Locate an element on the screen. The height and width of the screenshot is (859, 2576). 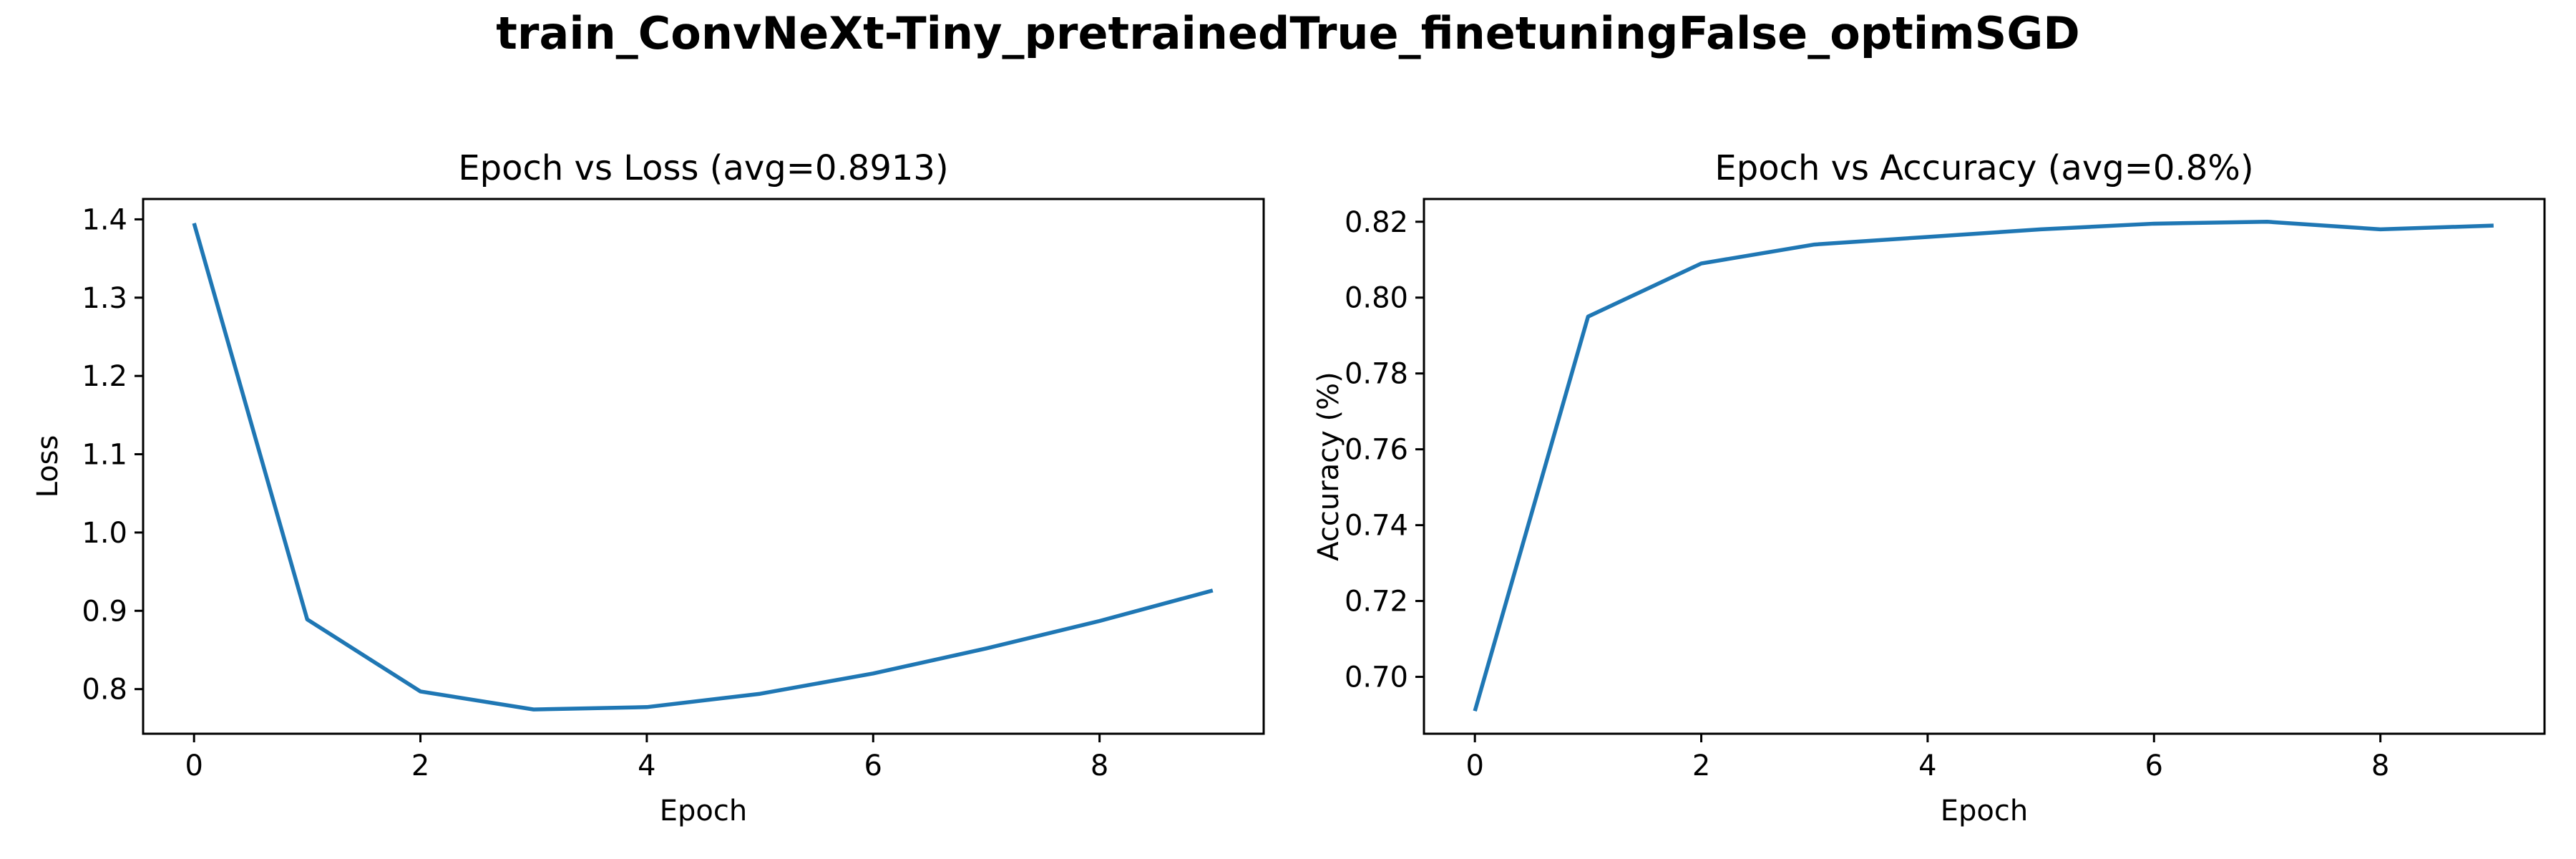
loss-y-tick-label: 1.4 is located at coordinates (104, 219).